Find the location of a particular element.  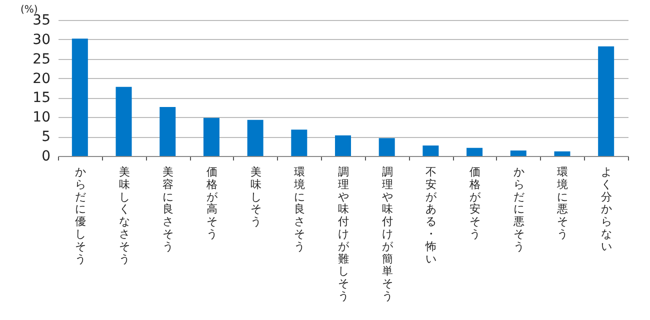

y-tick-label: 30 is located at coordinates (41, 40).